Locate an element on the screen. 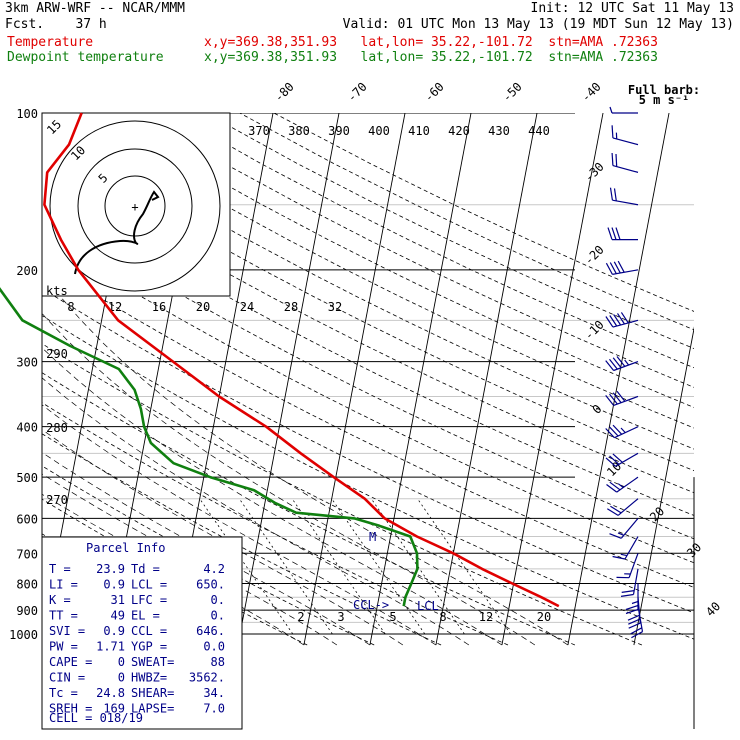 Image resolution: width=740 pixels, height=740 pixels. parcel-key: LAPSE= is located at coordinates (152, 709).